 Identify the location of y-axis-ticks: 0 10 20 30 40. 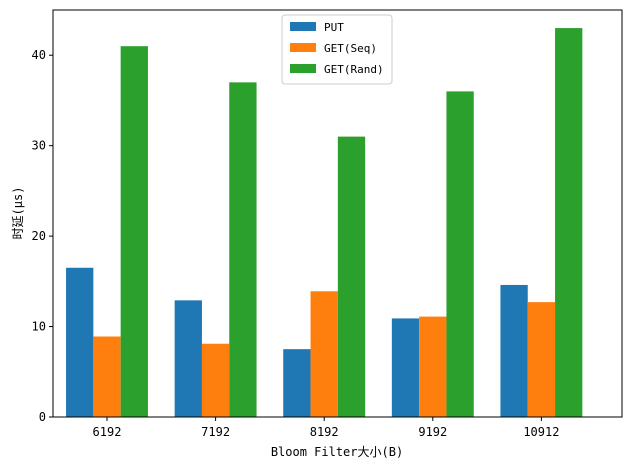
(42, 236).